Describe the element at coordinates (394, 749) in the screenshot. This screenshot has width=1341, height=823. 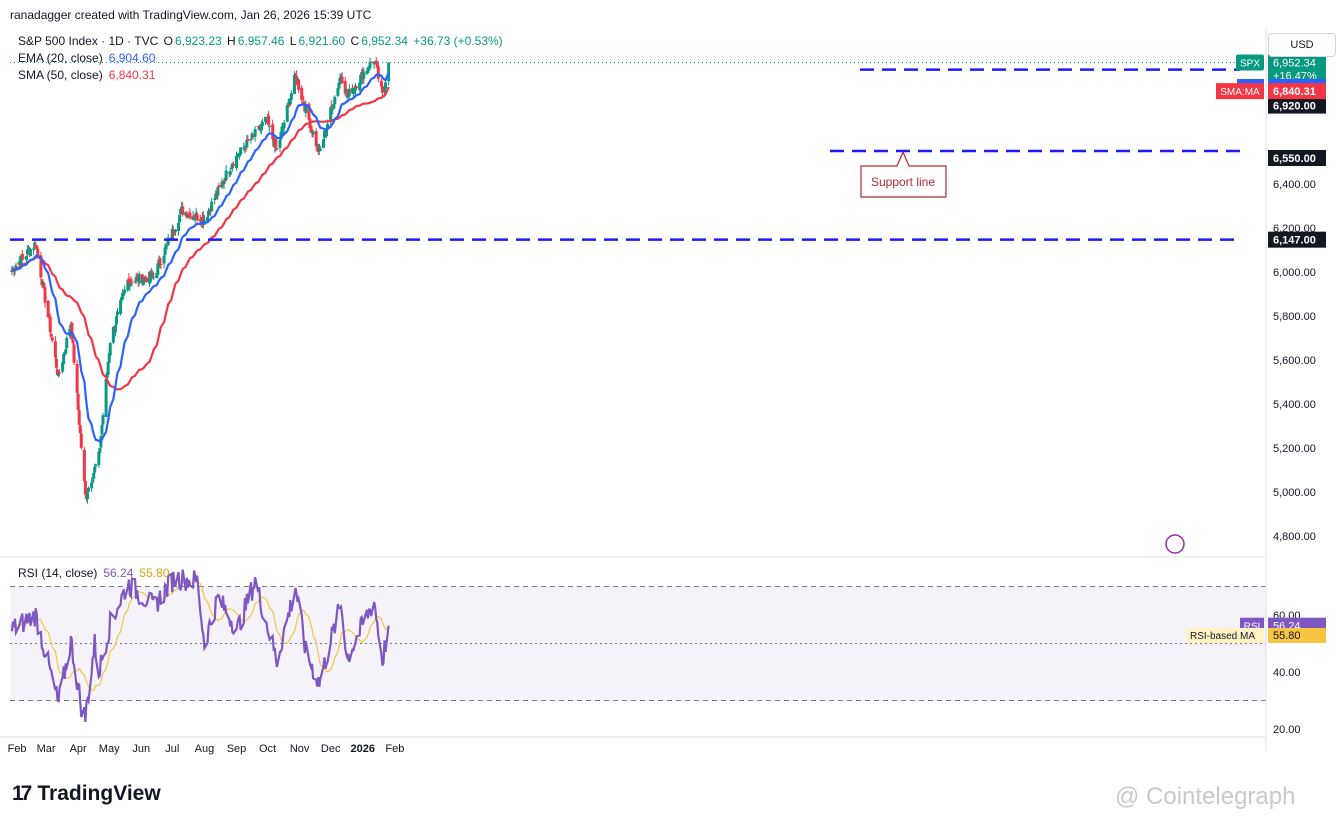
I see `time-tick-label: Feb` at that location.